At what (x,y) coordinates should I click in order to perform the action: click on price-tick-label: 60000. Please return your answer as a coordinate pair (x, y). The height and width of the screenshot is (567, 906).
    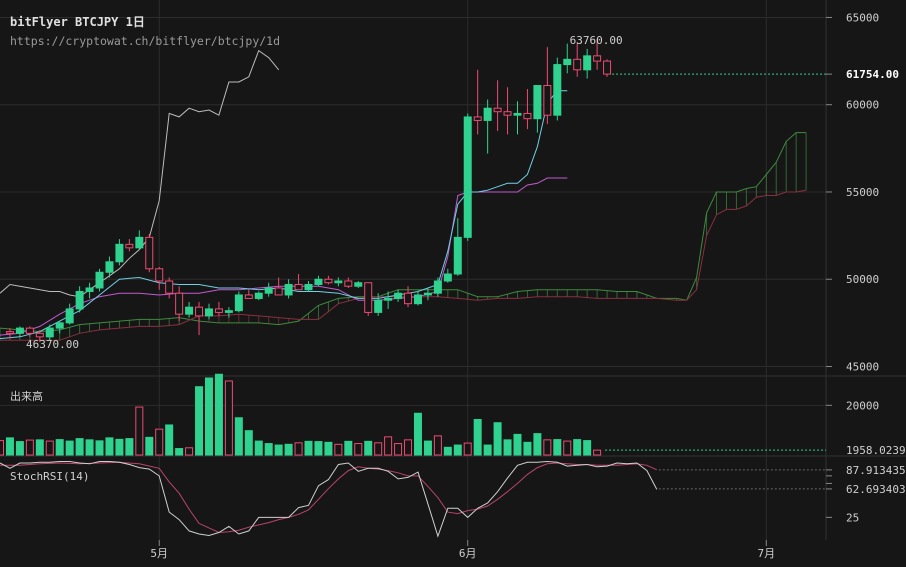
    Looking at the image, I should click on (862, 105).